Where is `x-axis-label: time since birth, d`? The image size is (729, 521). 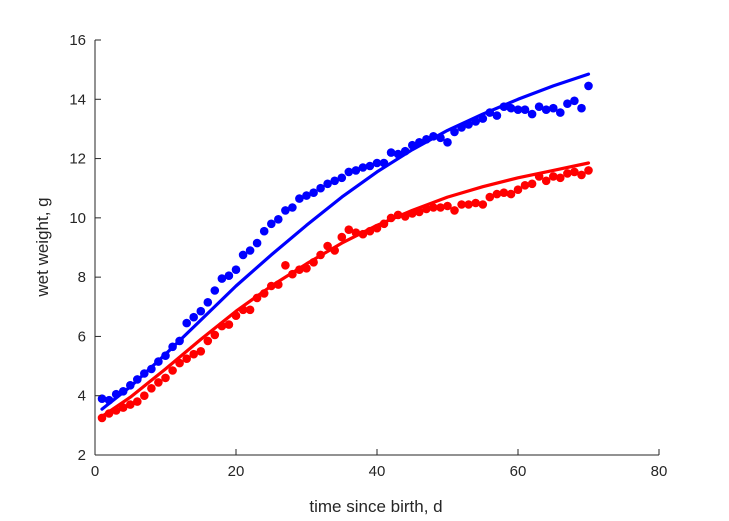
x-axis-label: time since birth, d is located at coordinates (375, 506).